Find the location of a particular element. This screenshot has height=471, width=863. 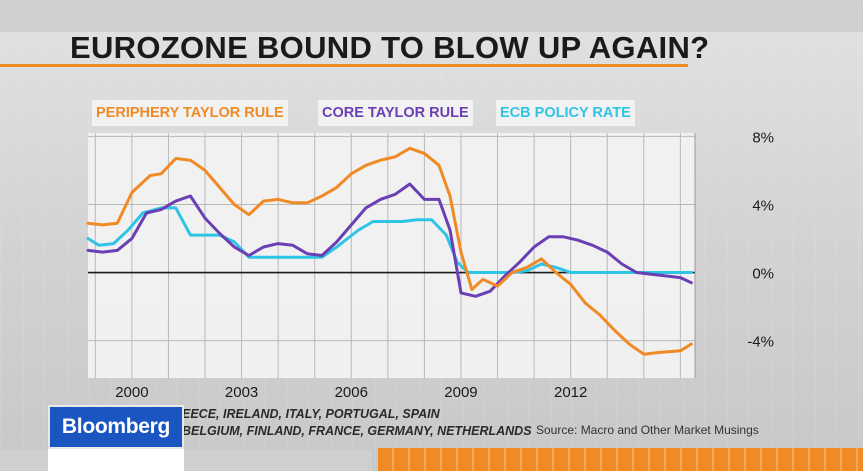

logo-base is located at coordinates (116, 460).